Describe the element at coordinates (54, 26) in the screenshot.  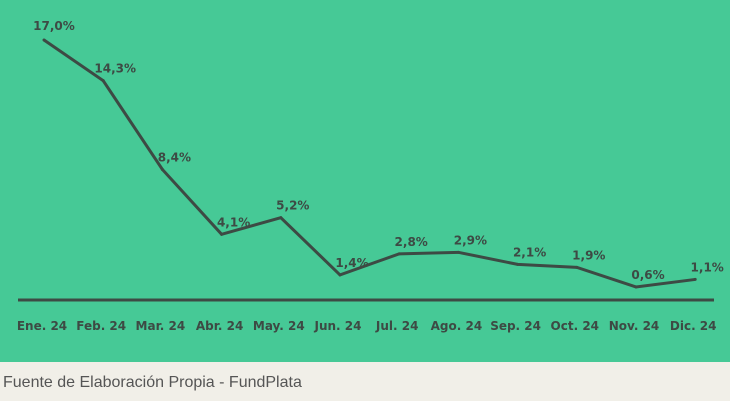
I see `data-label: 17,0%` at that location.